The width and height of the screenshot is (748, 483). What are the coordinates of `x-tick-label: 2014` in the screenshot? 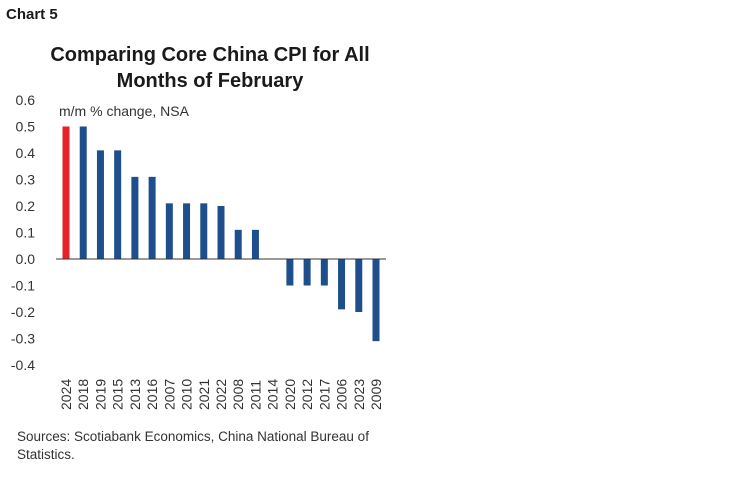 It's located at (273, 394).